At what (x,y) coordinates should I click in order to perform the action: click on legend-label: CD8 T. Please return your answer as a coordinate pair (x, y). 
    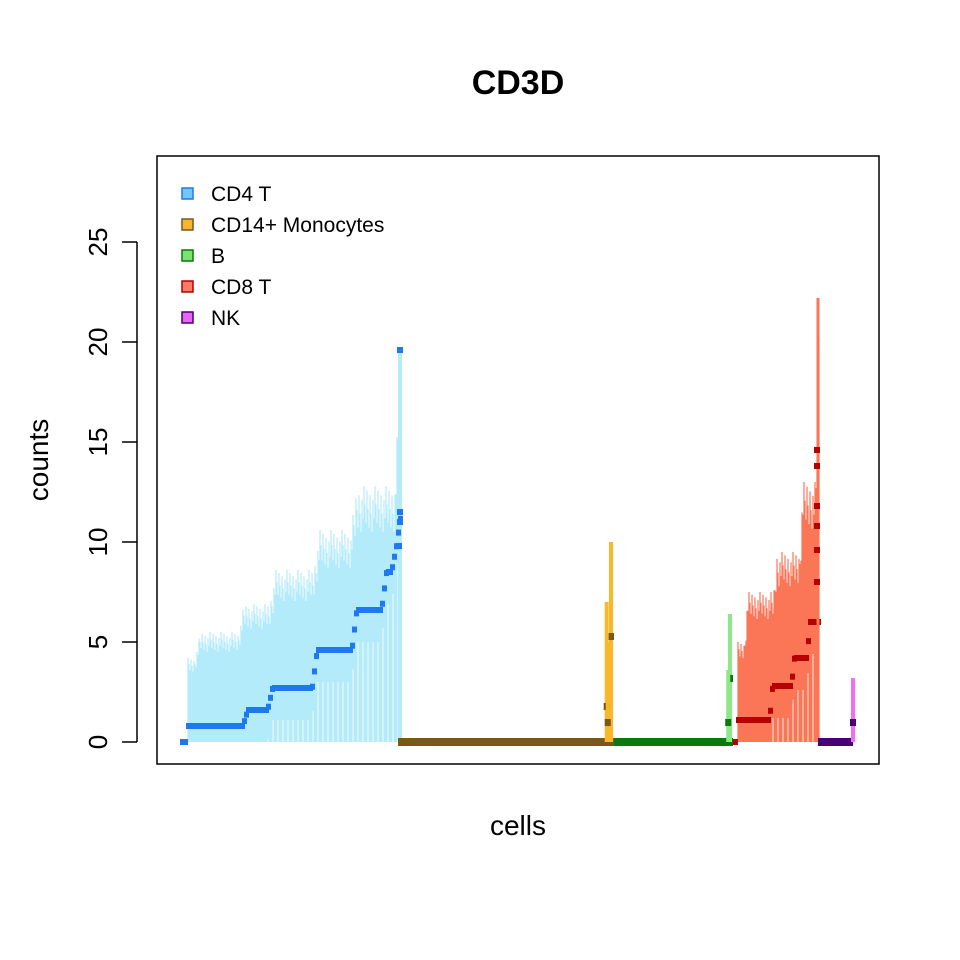
    Looking at the image, I should click on (241, 287).